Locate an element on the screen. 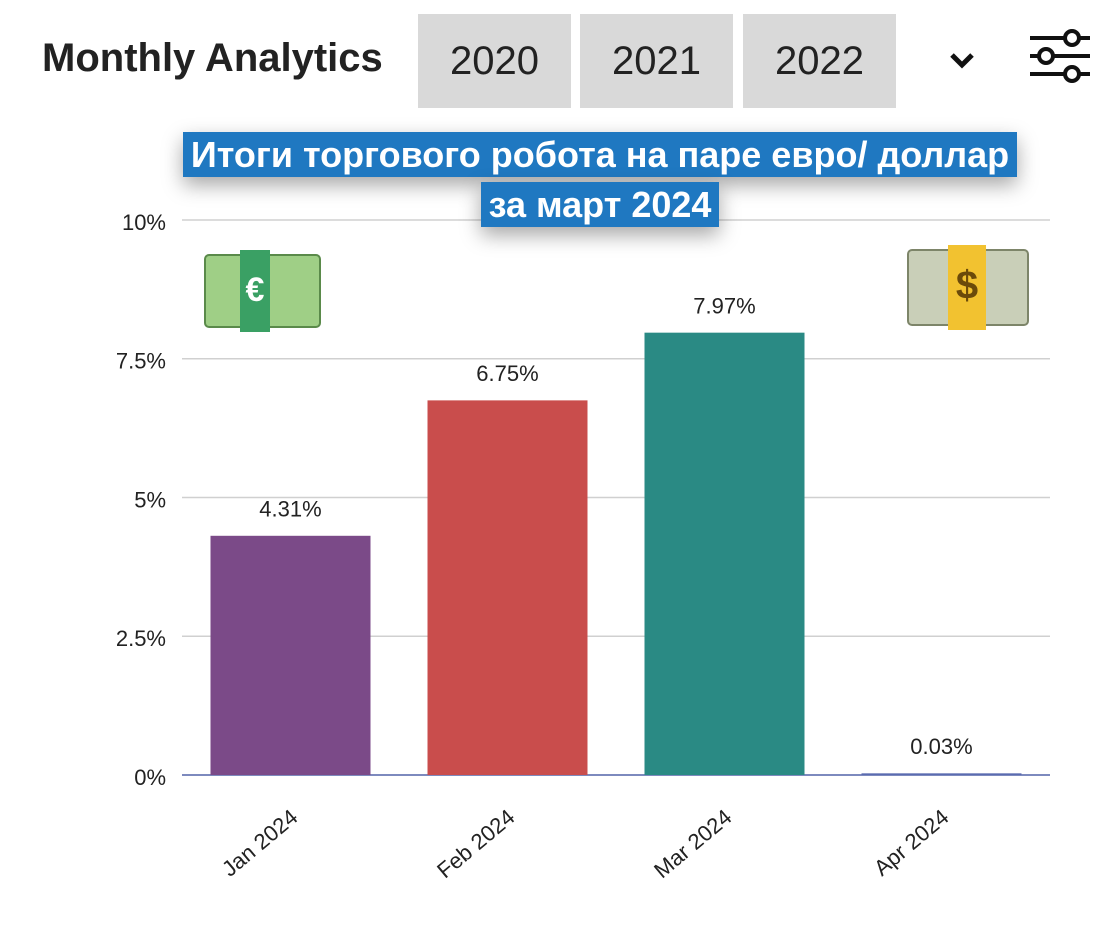 Image resolution: width=1118 pixels, height=927 pixels. data-label: 4.31% is located at coordinates (290, 509).